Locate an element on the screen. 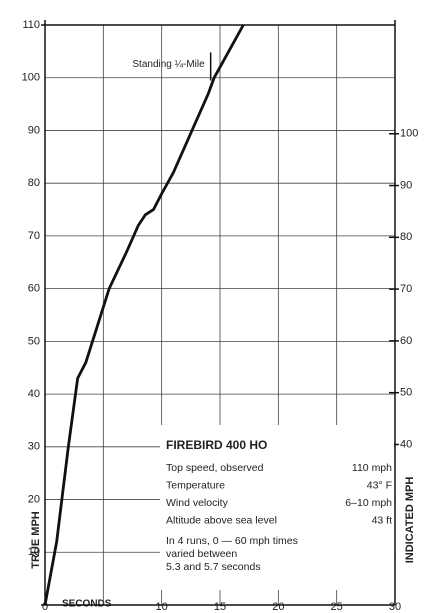 This screenshot has height=613, width=428. y2-tick-label: 70 is located at coordinates (406, 289).